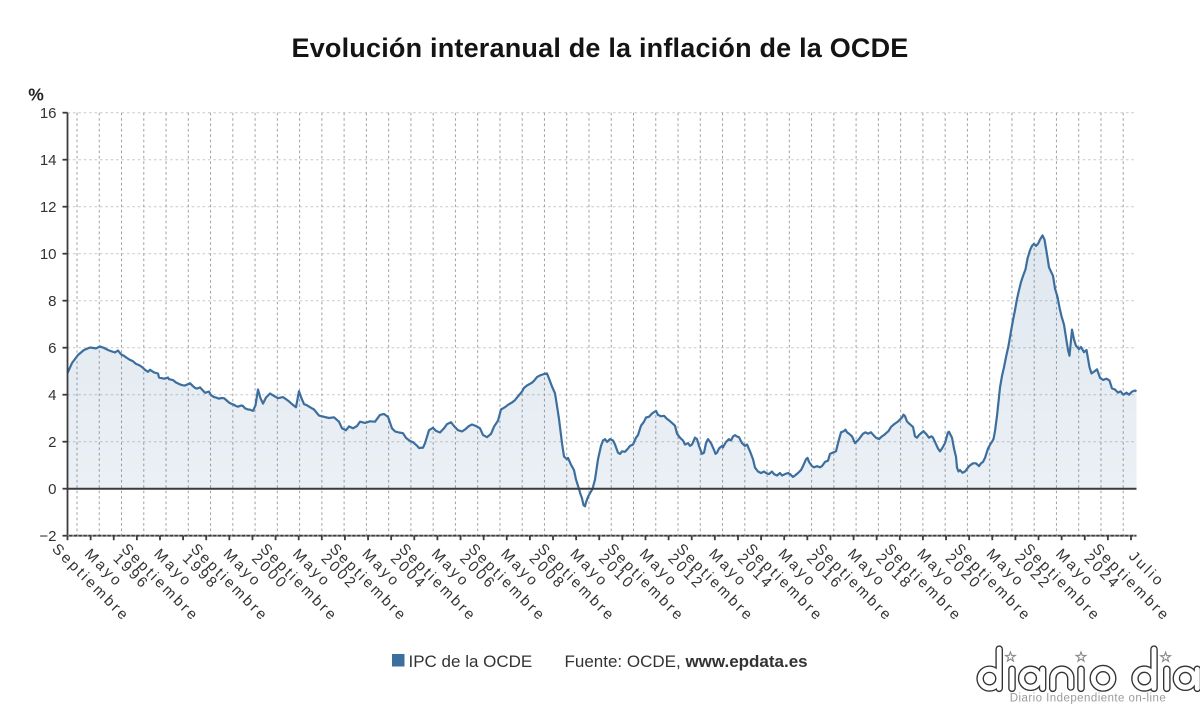 Image resolution: width=1200 pixels, height=705 pixels. Describe the element at coordinates (48, 207) in the screenshot. I see `svg-text: 12` at that location.